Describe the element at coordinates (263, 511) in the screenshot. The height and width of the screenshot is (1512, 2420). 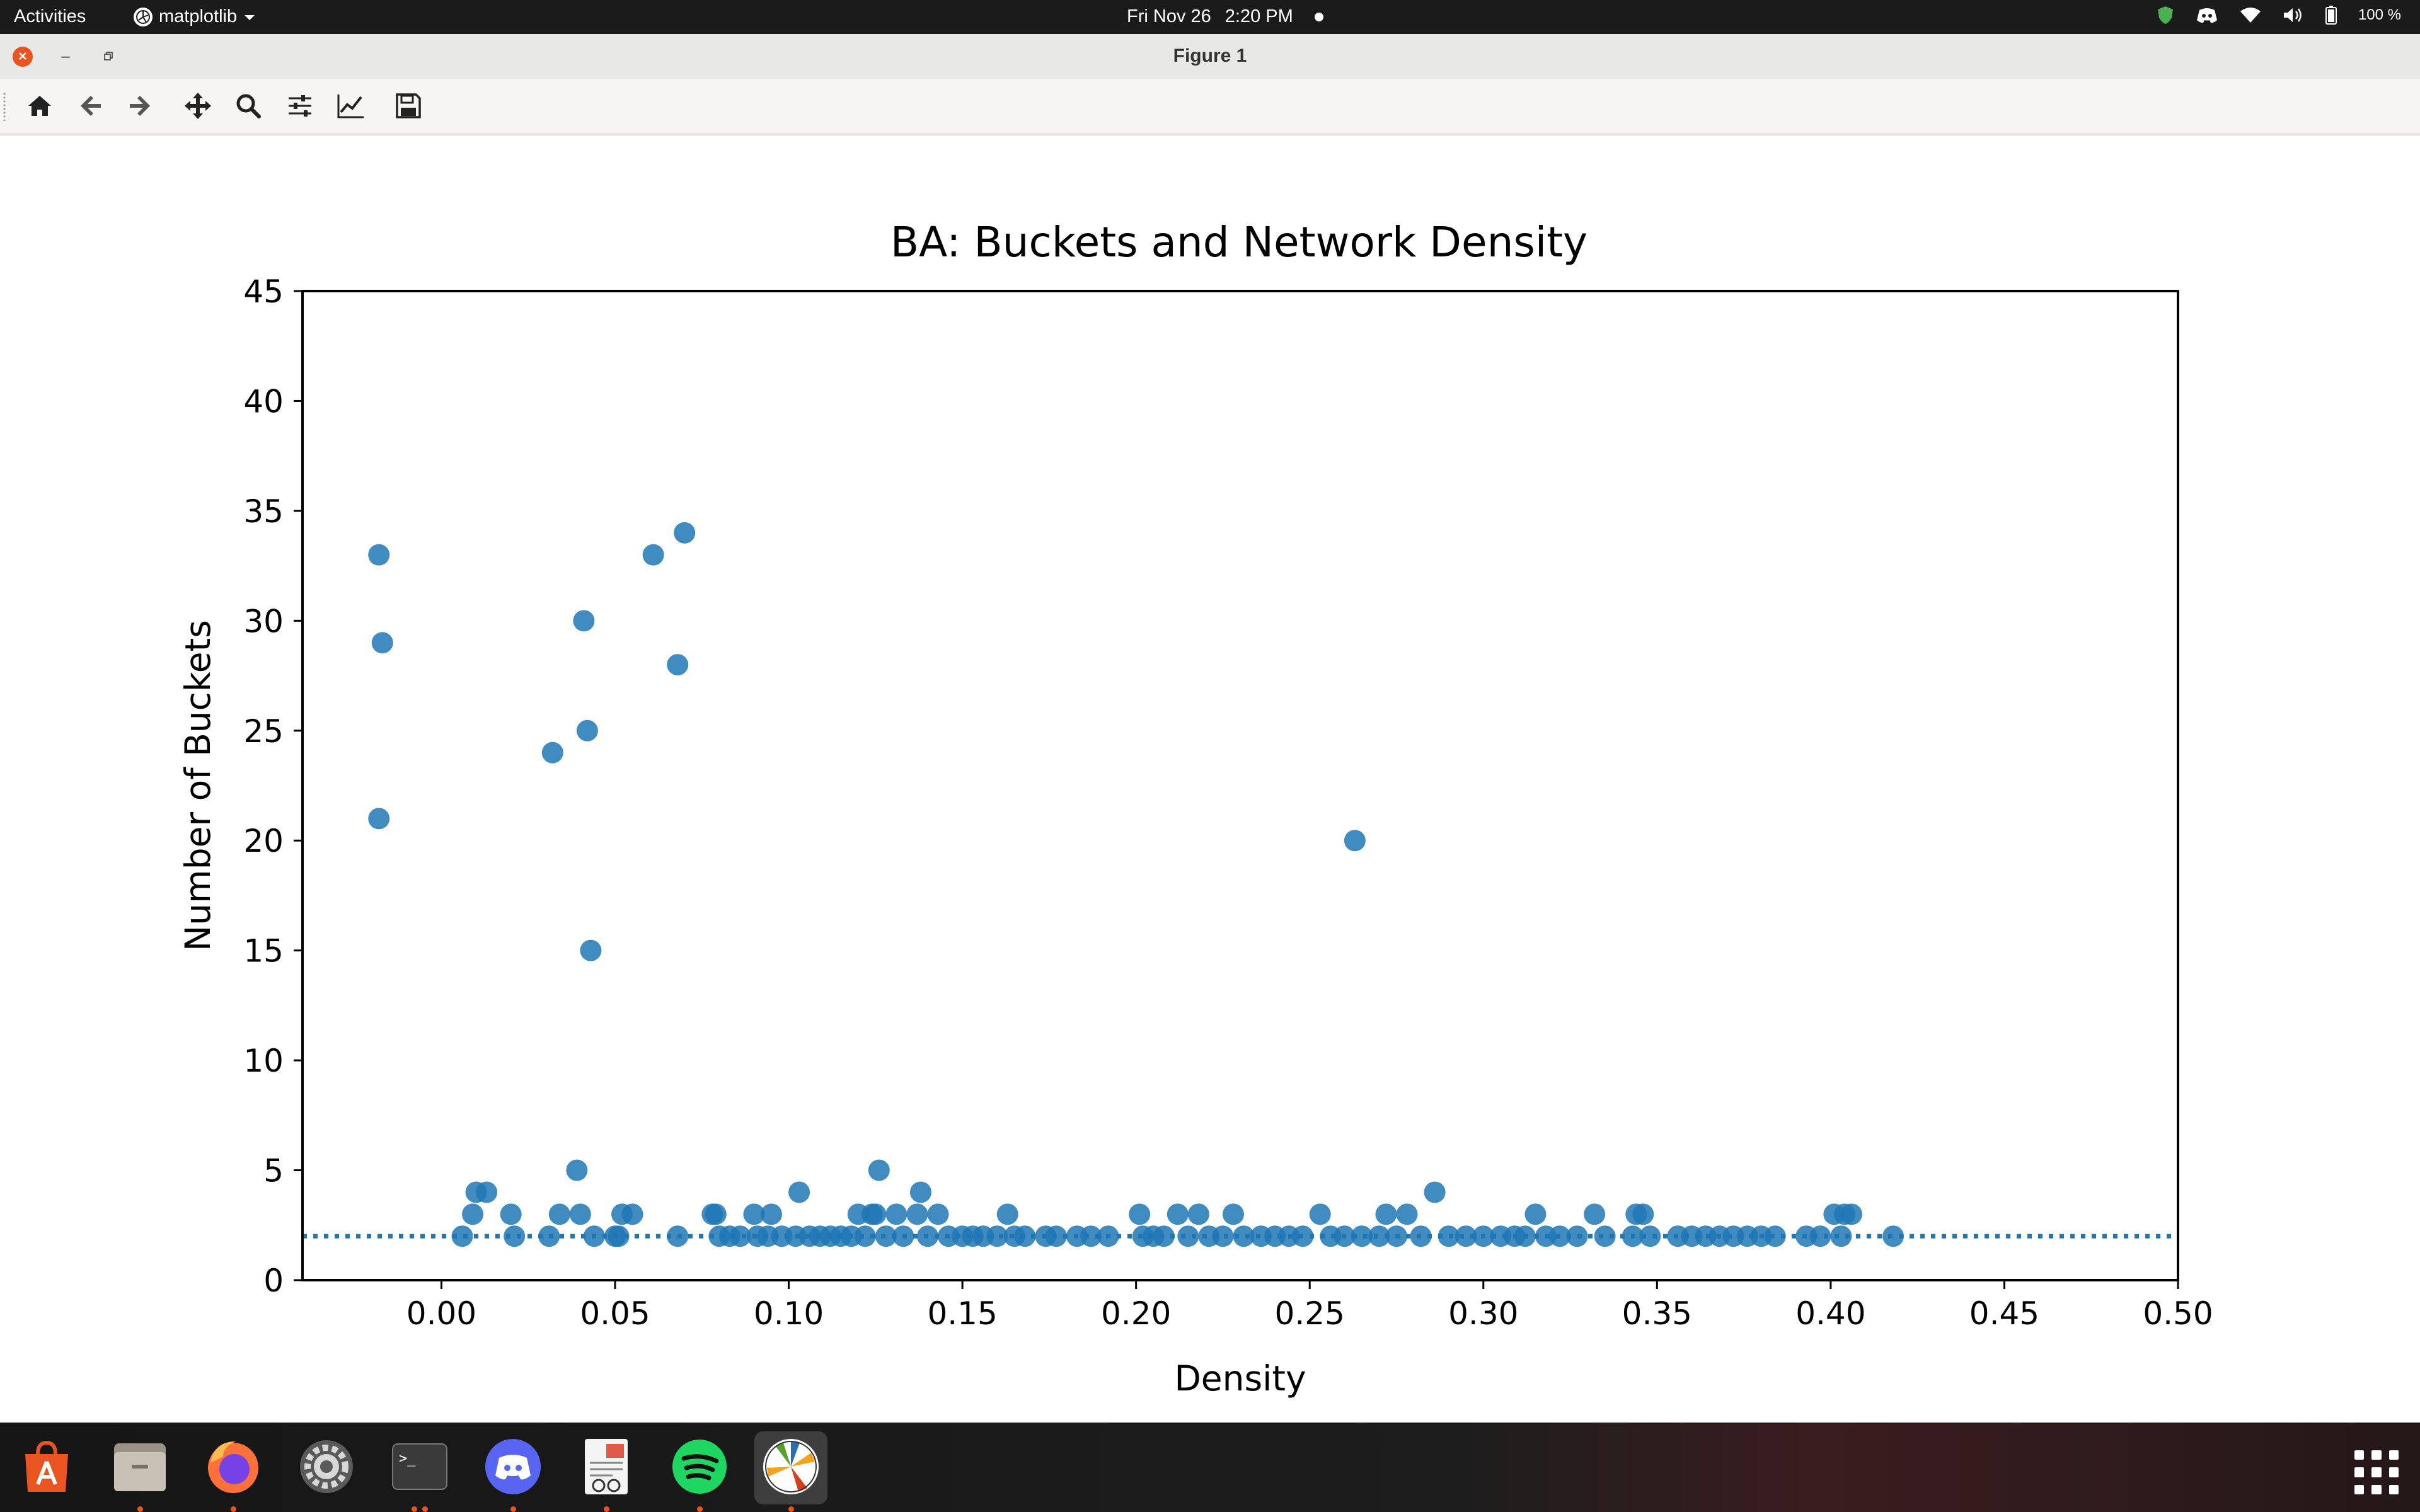
I see `y-tick-label: 35` at that location.